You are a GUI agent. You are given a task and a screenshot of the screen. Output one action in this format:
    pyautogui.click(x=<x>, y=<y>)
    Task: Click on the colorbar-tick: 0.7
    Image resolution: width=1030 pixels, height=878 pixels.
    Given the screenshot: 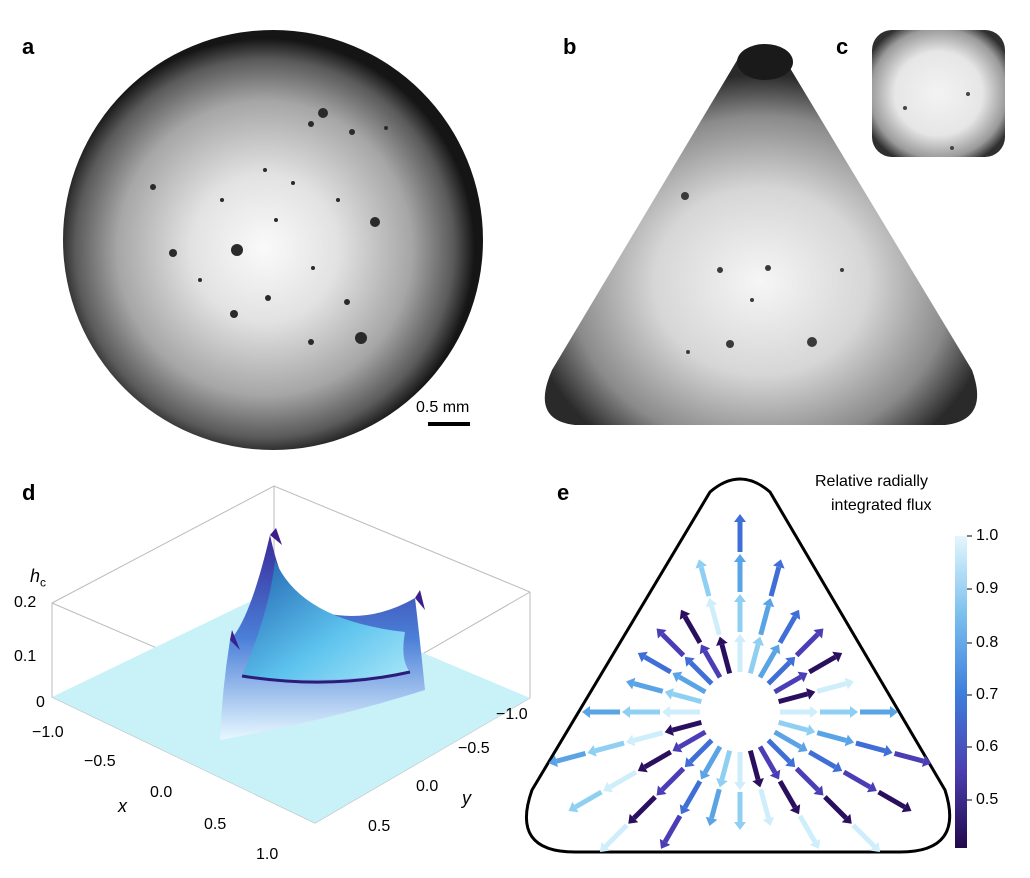 What is the action you would take?
    pyautogui.click(x=987, y=694)
    